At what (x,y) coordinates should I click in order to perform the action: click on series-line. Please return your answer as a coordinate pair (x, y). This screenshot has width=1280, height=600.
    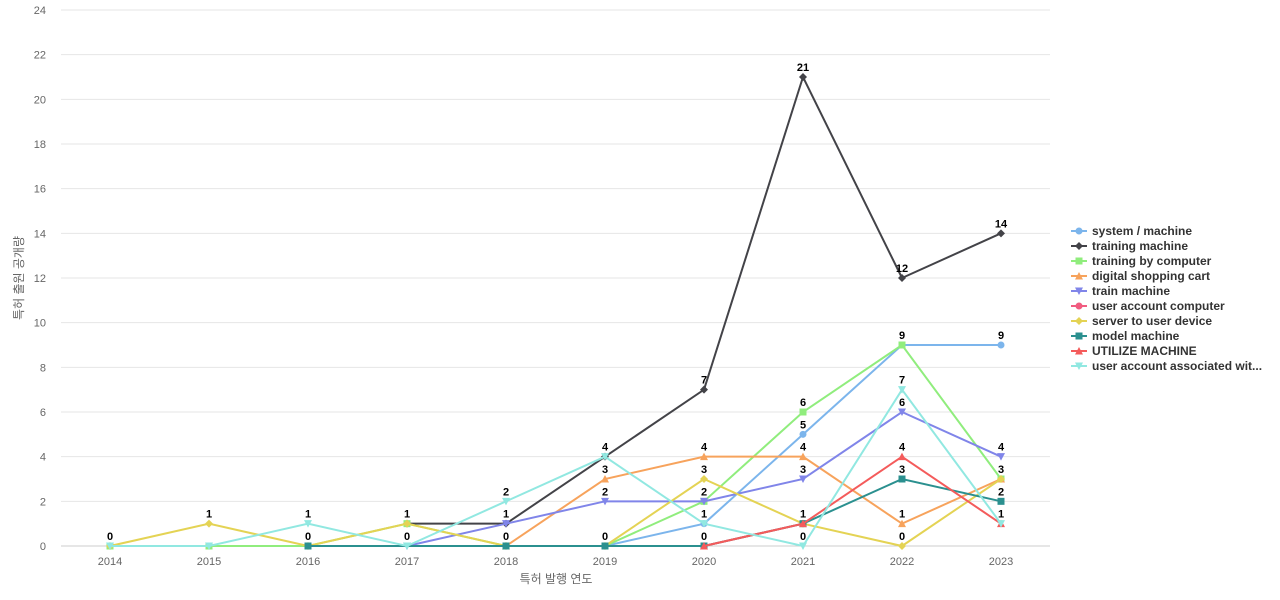
    Looking at the image, I should click on (753, 501).